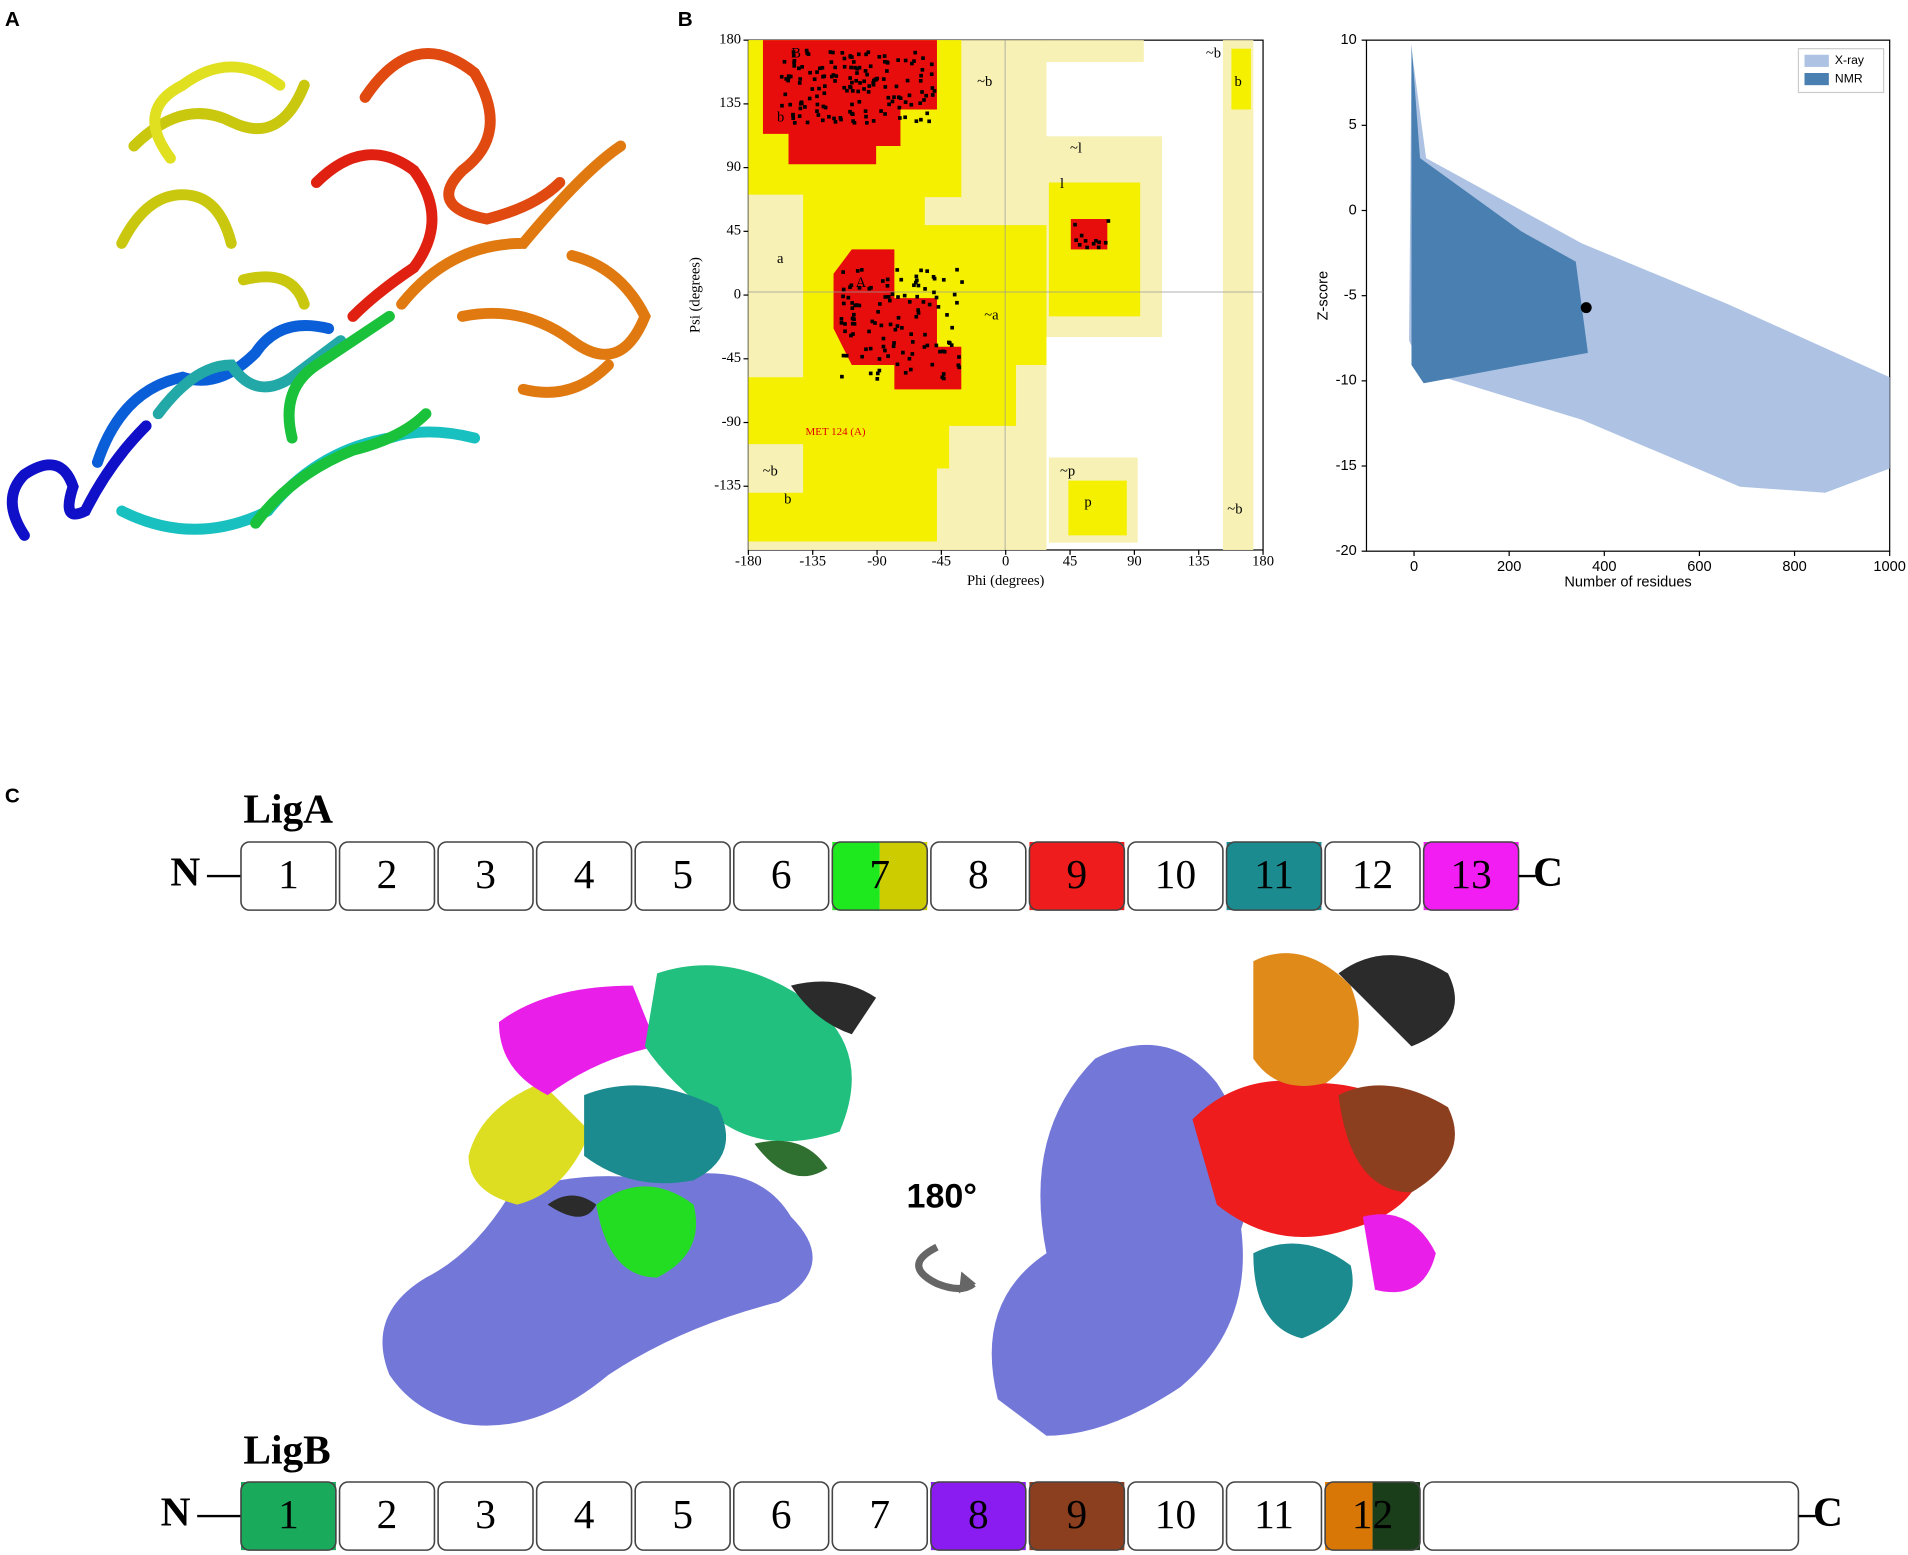 The width and height of the screenshot is (1908, 1555). Describe the element at coordinates (1237, 82) in the screenshot. I see `region-label: b` at that location.